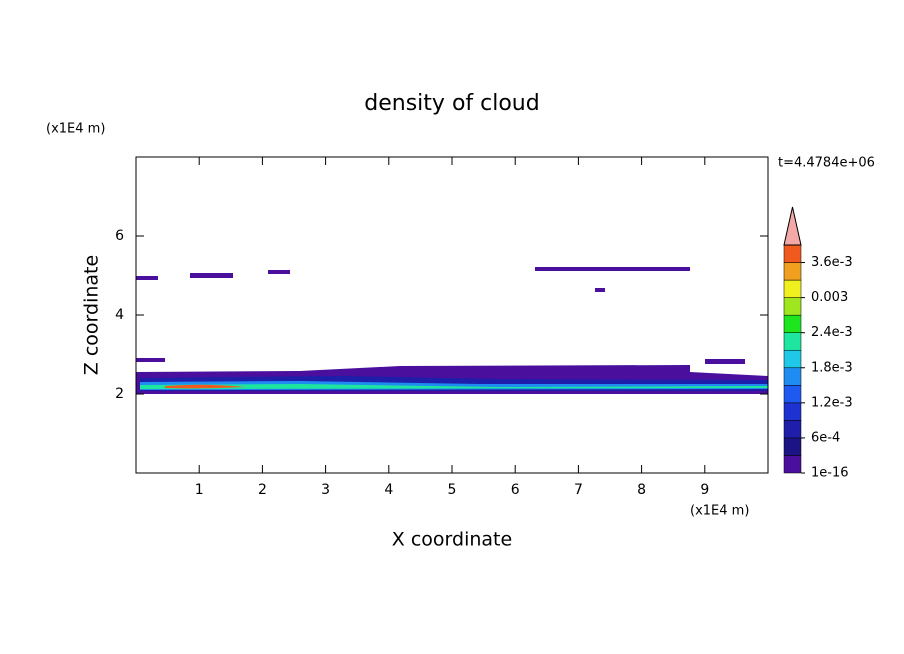  What do you see at coordinates (119, 315) in the screenshot?
I see `y-tick-label: 4` at bounding box center [119, 315].